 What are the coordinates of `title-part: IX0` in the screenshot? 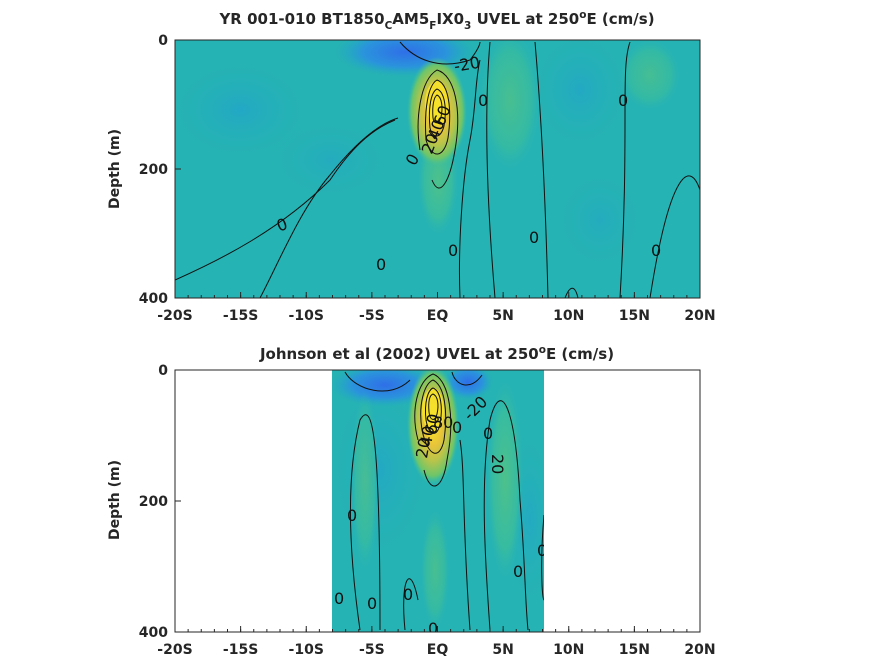 It's located at (450, 19).